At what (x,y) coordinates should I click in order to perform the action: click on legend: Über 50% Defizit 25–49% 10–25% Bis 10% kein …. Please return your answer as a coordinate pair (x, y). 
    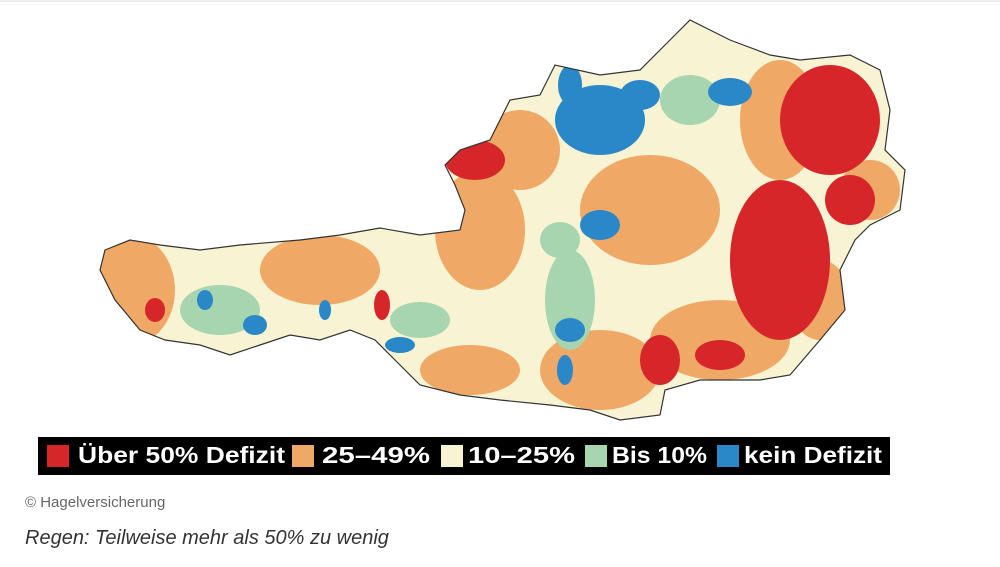
    Looking at the image, I should click on (464, 455).